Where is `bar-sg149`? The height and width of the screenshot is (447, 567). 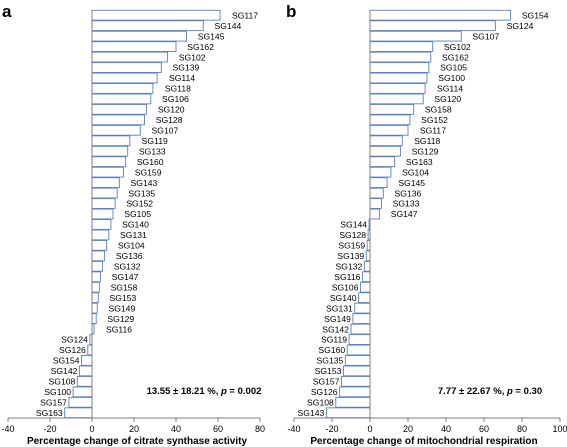 bar-sg149 is located at coordinates (94, 308).